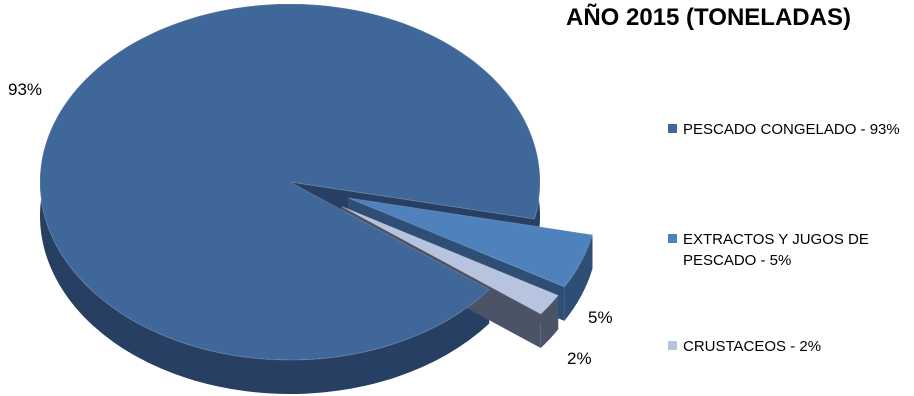  I want to click on legend-label: CRUSTACEOS - 2%, so click(752, 346).